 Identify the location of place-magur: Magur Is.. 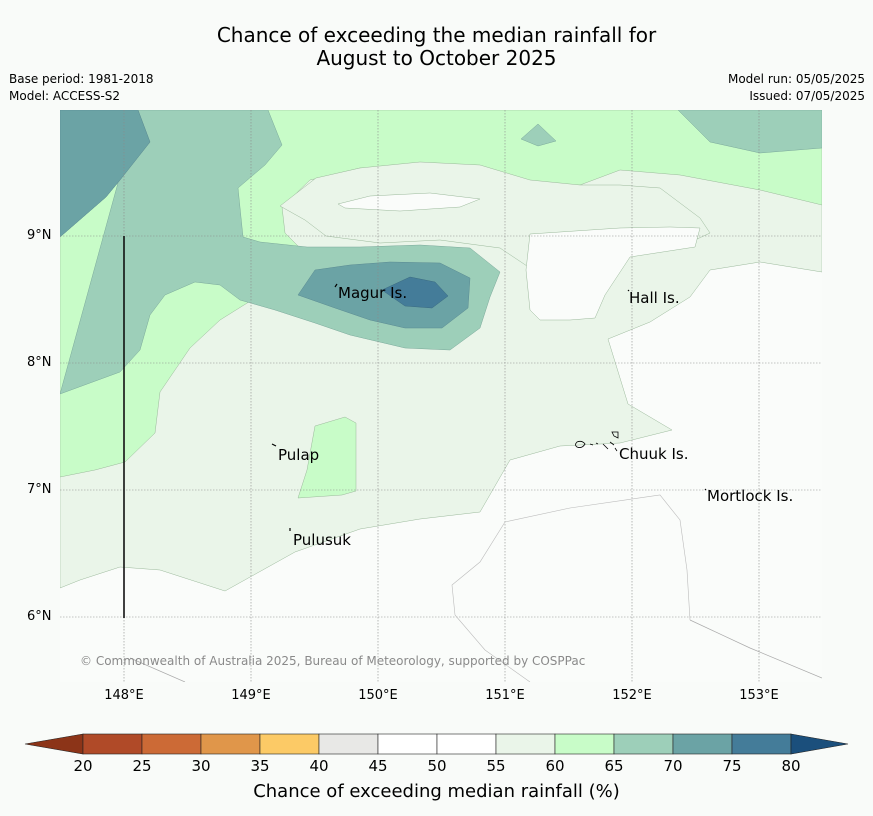
(373, 293).